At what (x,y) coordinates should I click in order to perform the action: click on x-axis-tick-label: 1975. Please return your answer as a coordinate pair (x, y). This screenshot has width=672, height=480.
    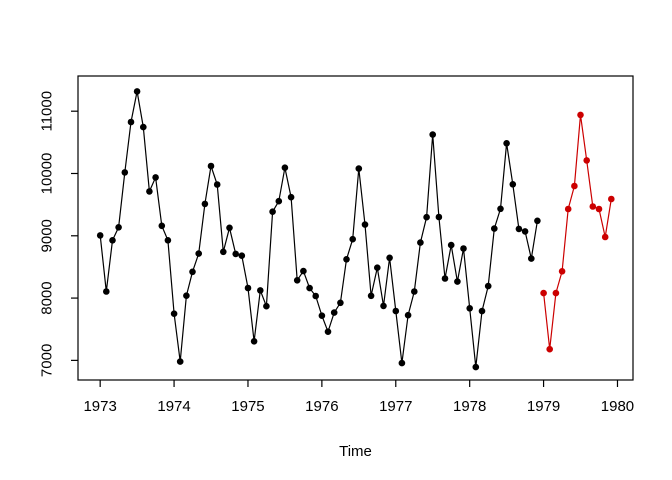
    Looking at the image, I should click on (247, 406).